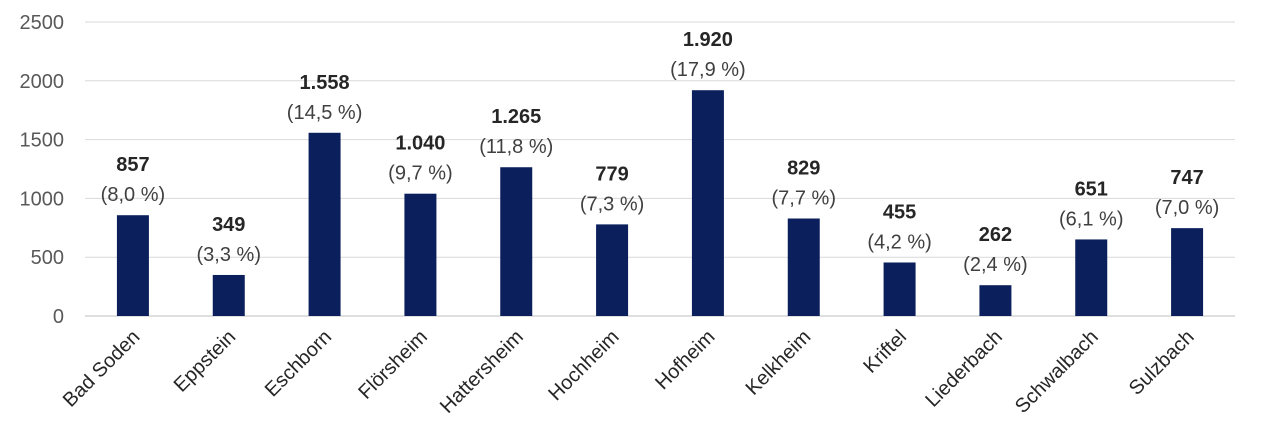 This screenshot has width=1266, height=435. I want to click on y-tick-label: 1000, so click(42, 199).